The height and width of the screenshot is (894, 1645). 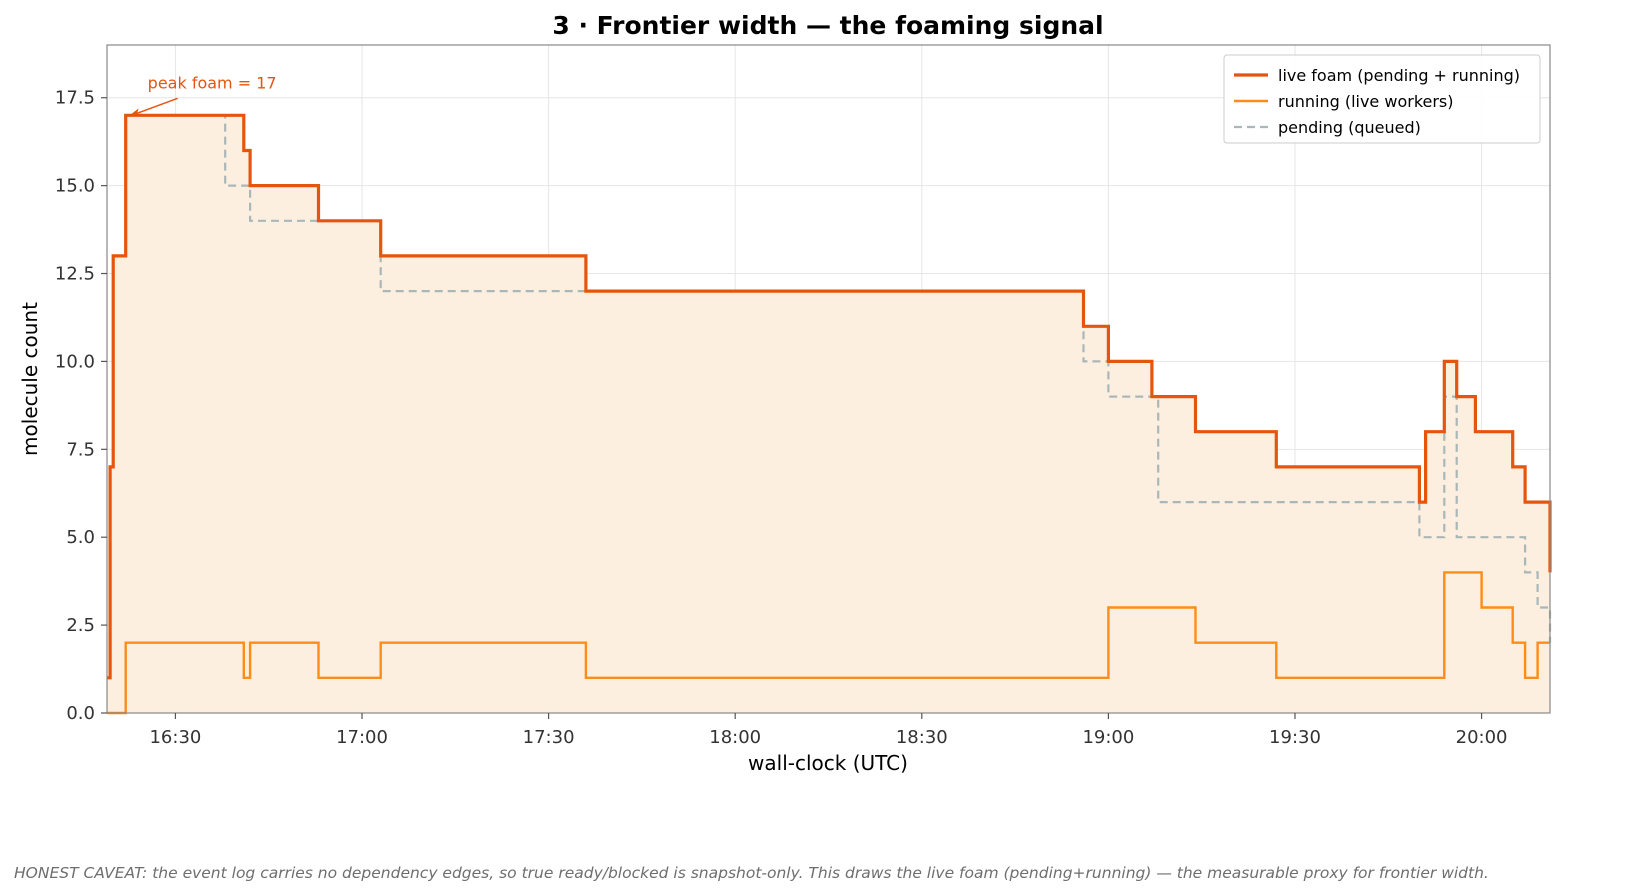 I want to click on annotation-arrow, so click(x=154, y=106).